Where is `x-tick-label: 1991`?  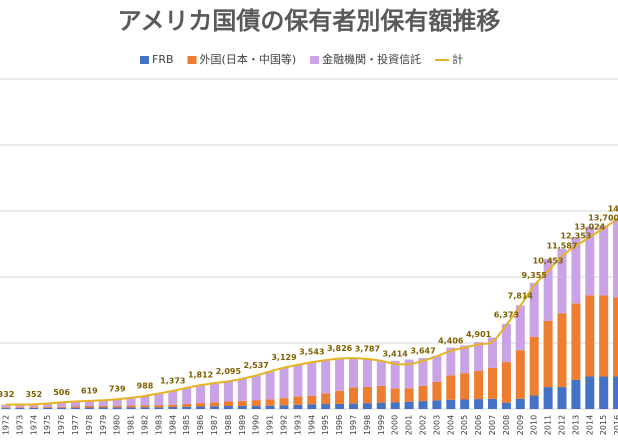
x-tick-label: 1991 is located at coordinates (270, 425).